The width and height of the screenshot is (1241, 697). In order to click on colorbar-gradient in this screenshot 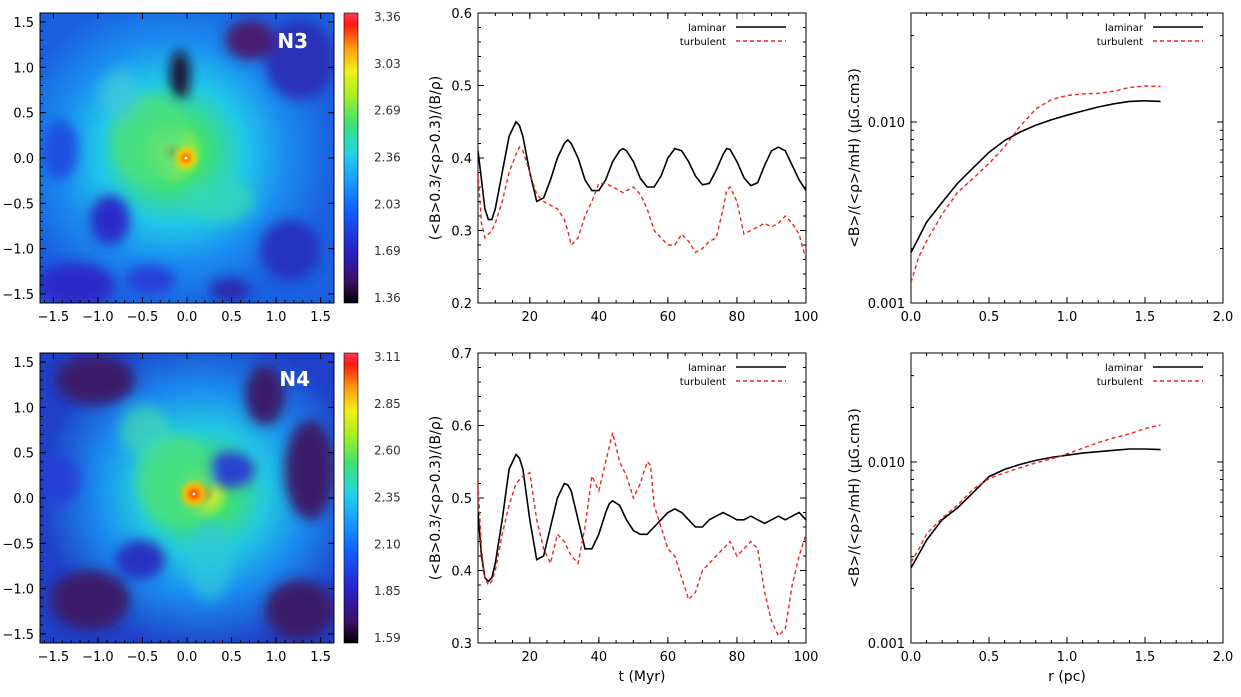, I will do `click(351, 498)`.